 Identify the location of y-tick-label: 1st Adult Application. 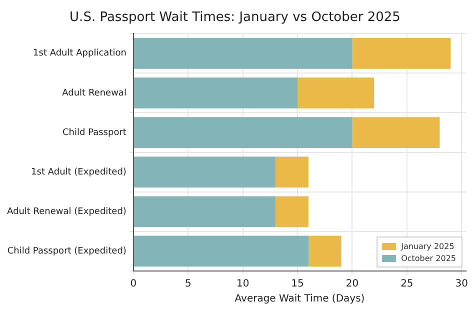
(79, 53).